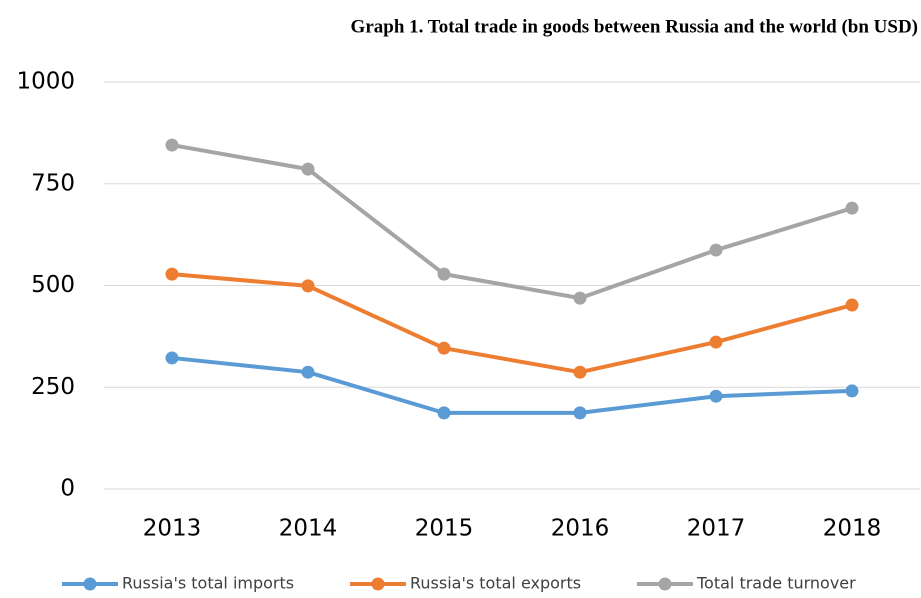  Describe the element at coordinates (53, 183) in the screenshot. I see `y-tick-label: 750` at that location.